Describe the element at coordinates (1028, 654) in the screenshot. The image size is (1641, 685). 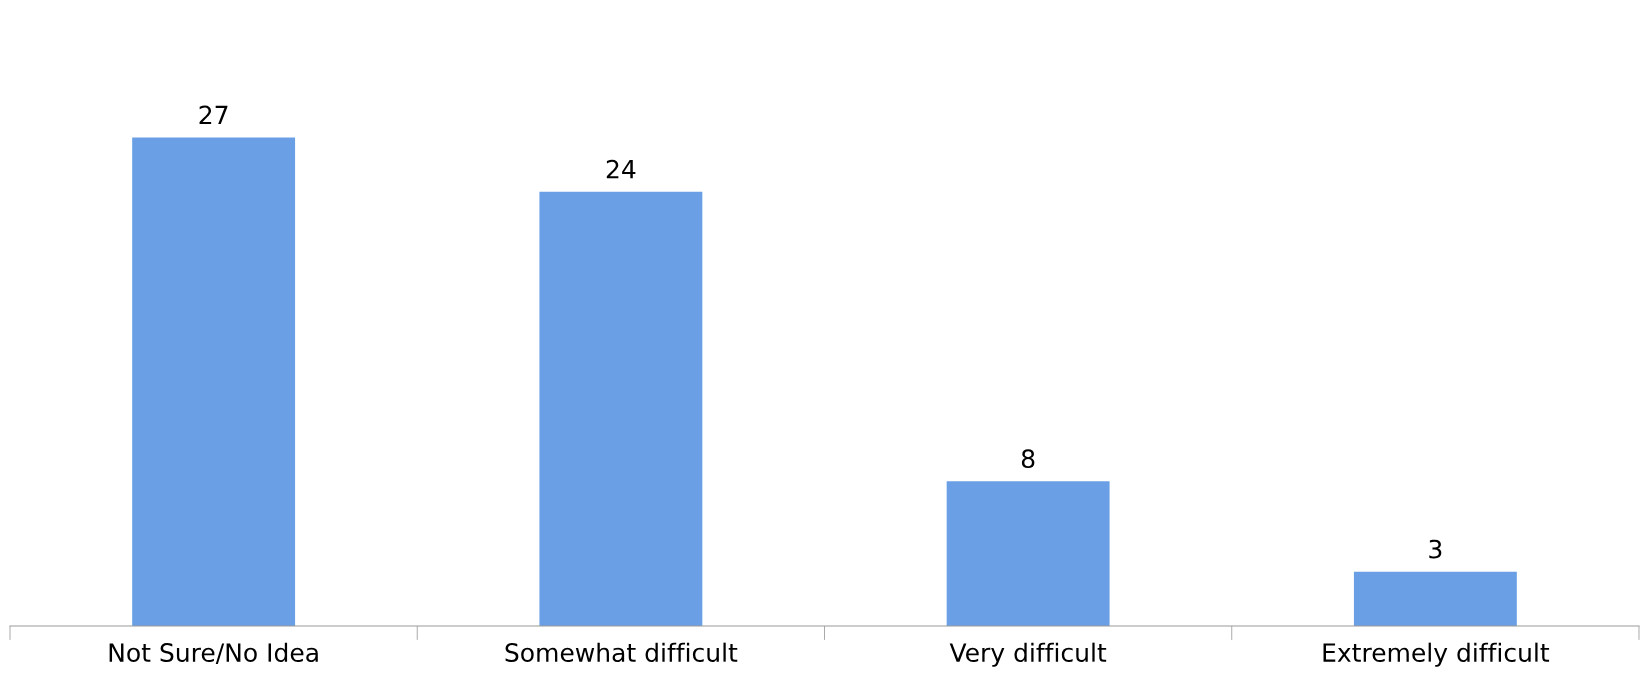
I see `x-tick-label: Very difficult` at that location.